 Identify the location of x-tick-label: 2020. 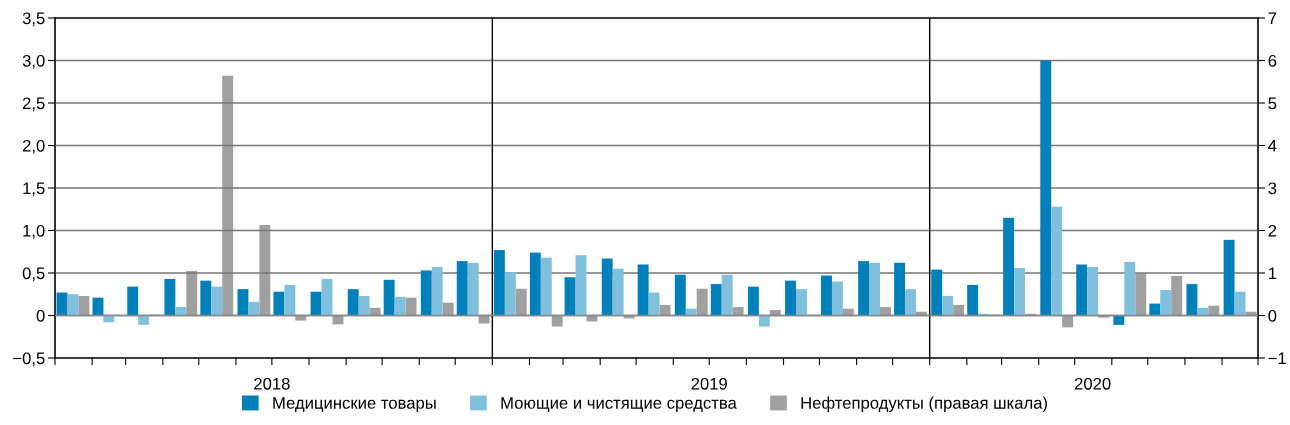
(1092, 383).